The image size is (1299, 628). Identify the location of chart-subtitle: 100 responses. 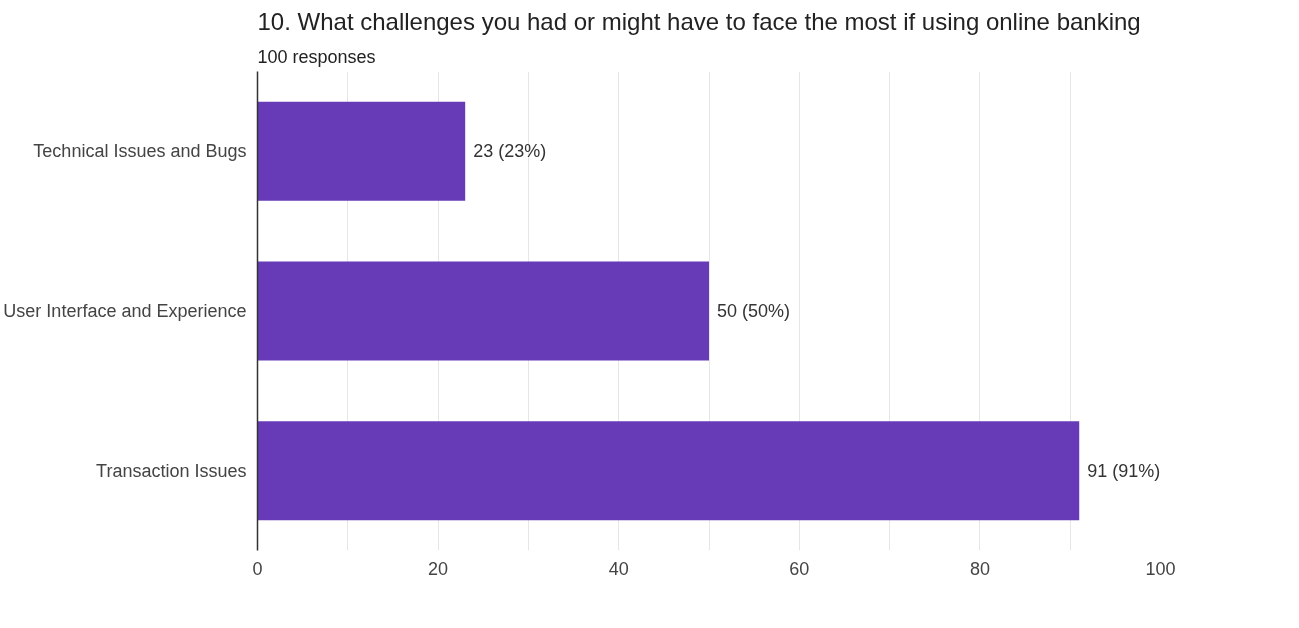
(316, 56).